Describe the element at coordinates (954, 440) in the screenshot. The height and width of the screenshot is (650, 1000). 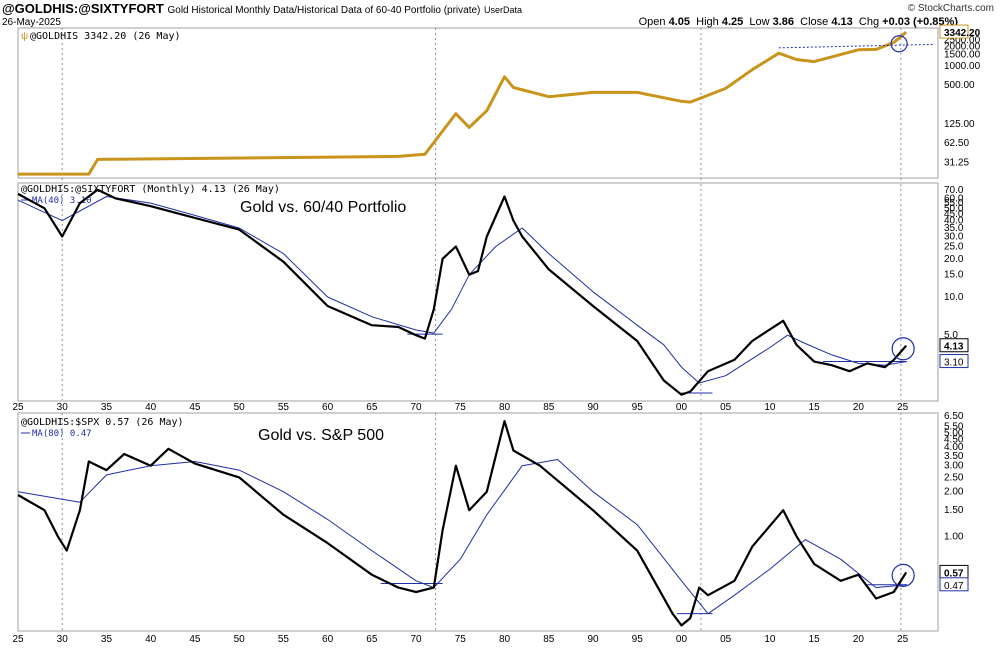
I see `gold-vs-spx-y-tick-label: 4.50` at that location.